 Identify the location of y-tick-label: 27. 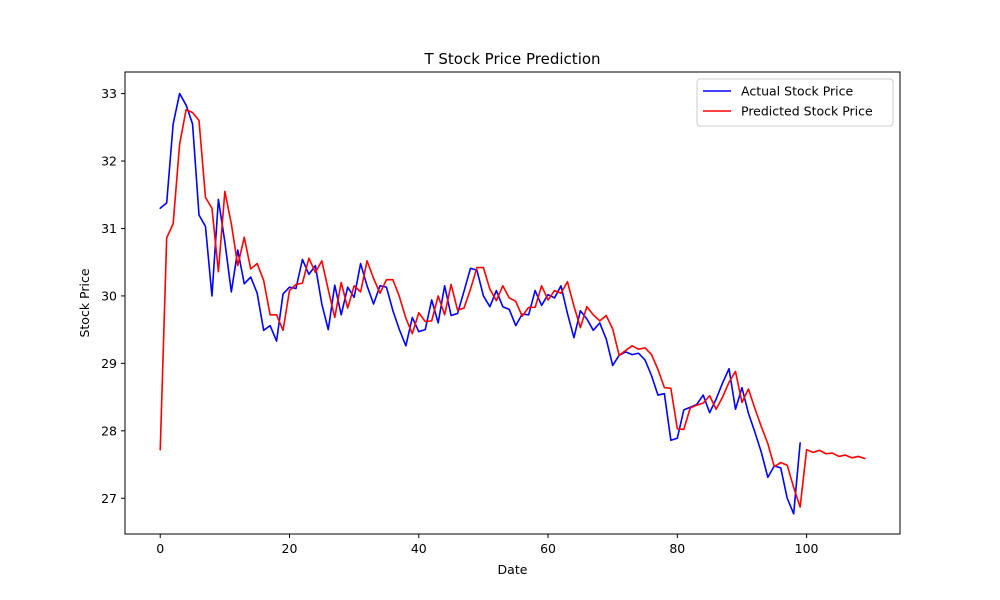
(109, 498).